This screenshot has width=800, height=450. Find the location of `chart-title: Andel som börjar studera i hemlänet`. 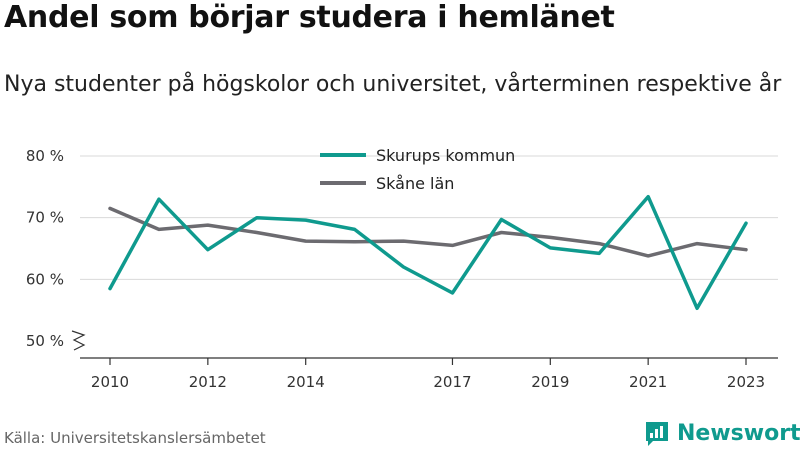

chart-title: Andel som börjar studera i hemlänet is located at coordinates (309, 17).